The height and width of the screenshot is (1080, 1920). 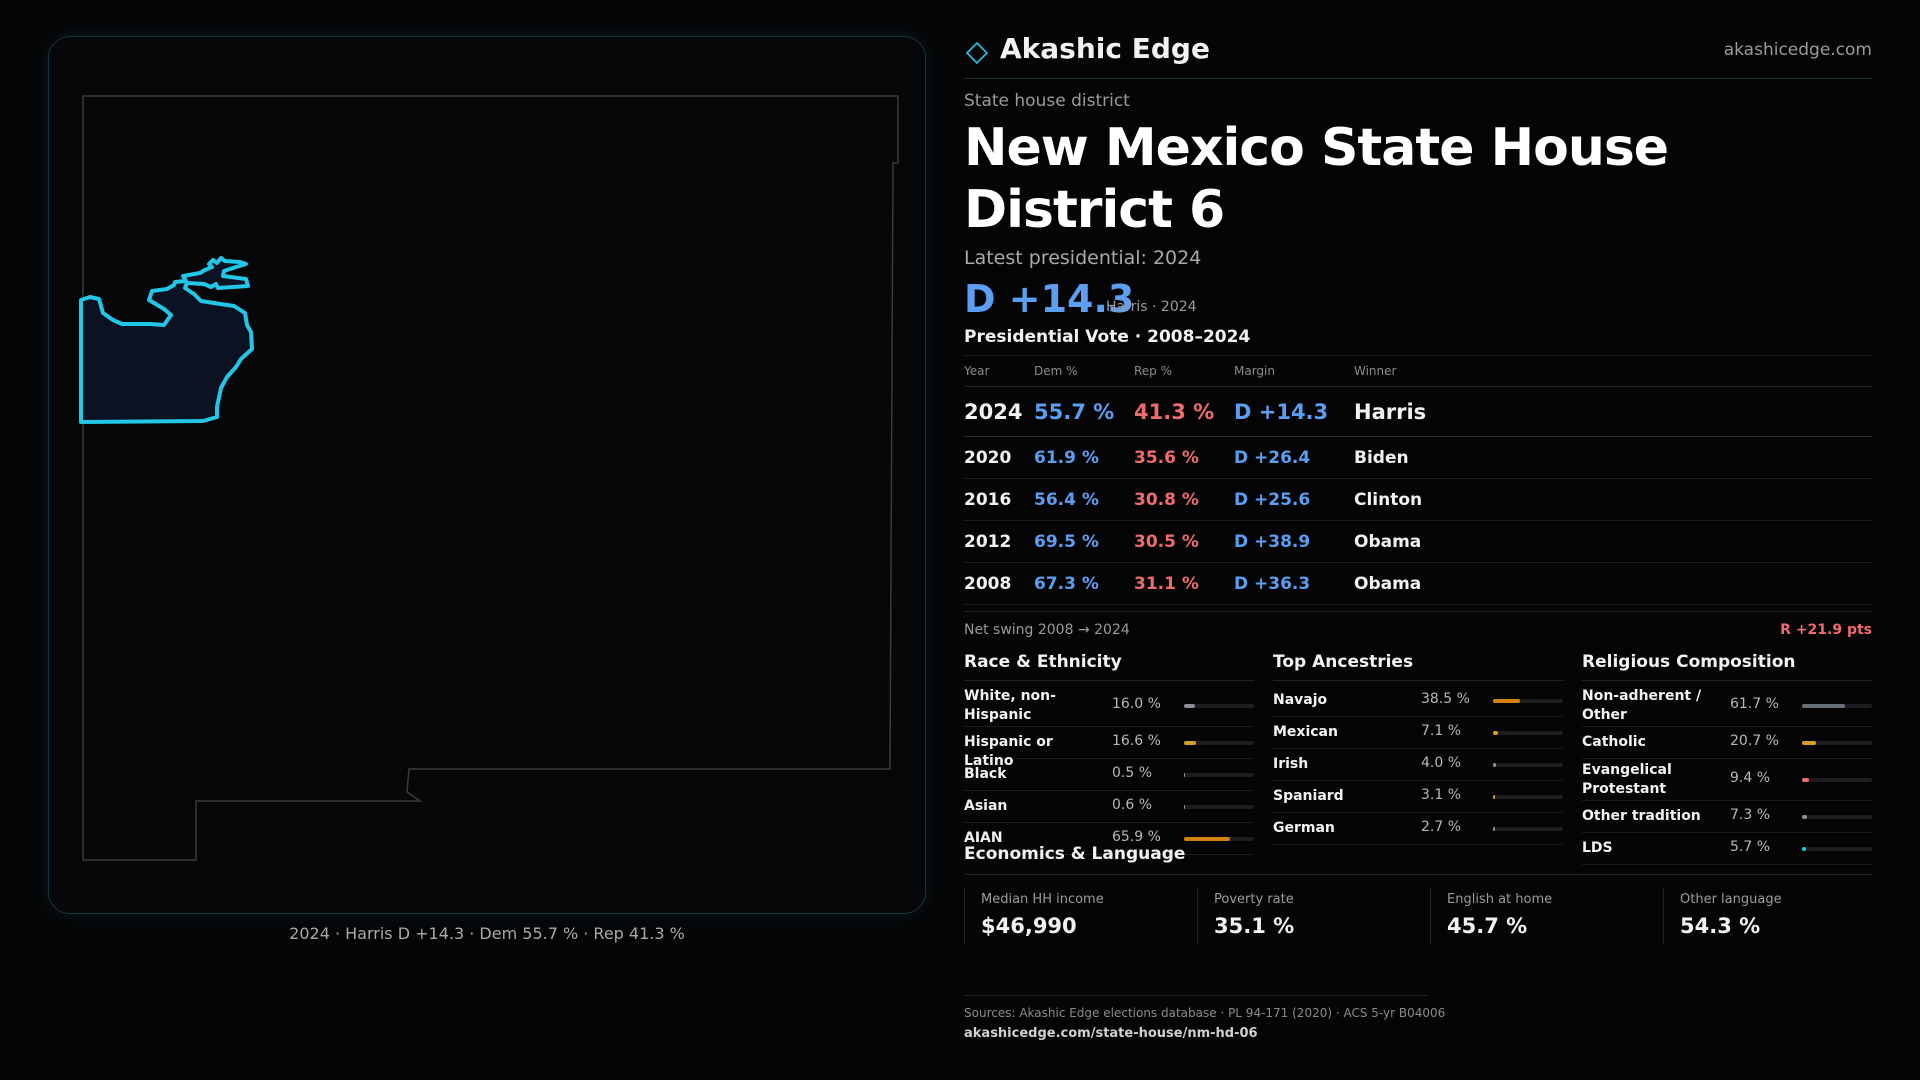 What do you see at coordinates (999, 457) in the screenshot?
I see `cell-year: 2020` at bounding box center [999, 457].